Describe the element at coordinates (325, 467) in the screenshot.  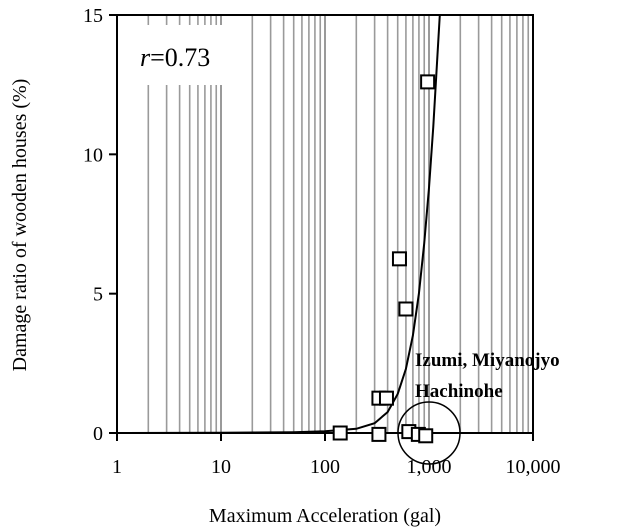
I see `x-tick-label: 100` at that location.